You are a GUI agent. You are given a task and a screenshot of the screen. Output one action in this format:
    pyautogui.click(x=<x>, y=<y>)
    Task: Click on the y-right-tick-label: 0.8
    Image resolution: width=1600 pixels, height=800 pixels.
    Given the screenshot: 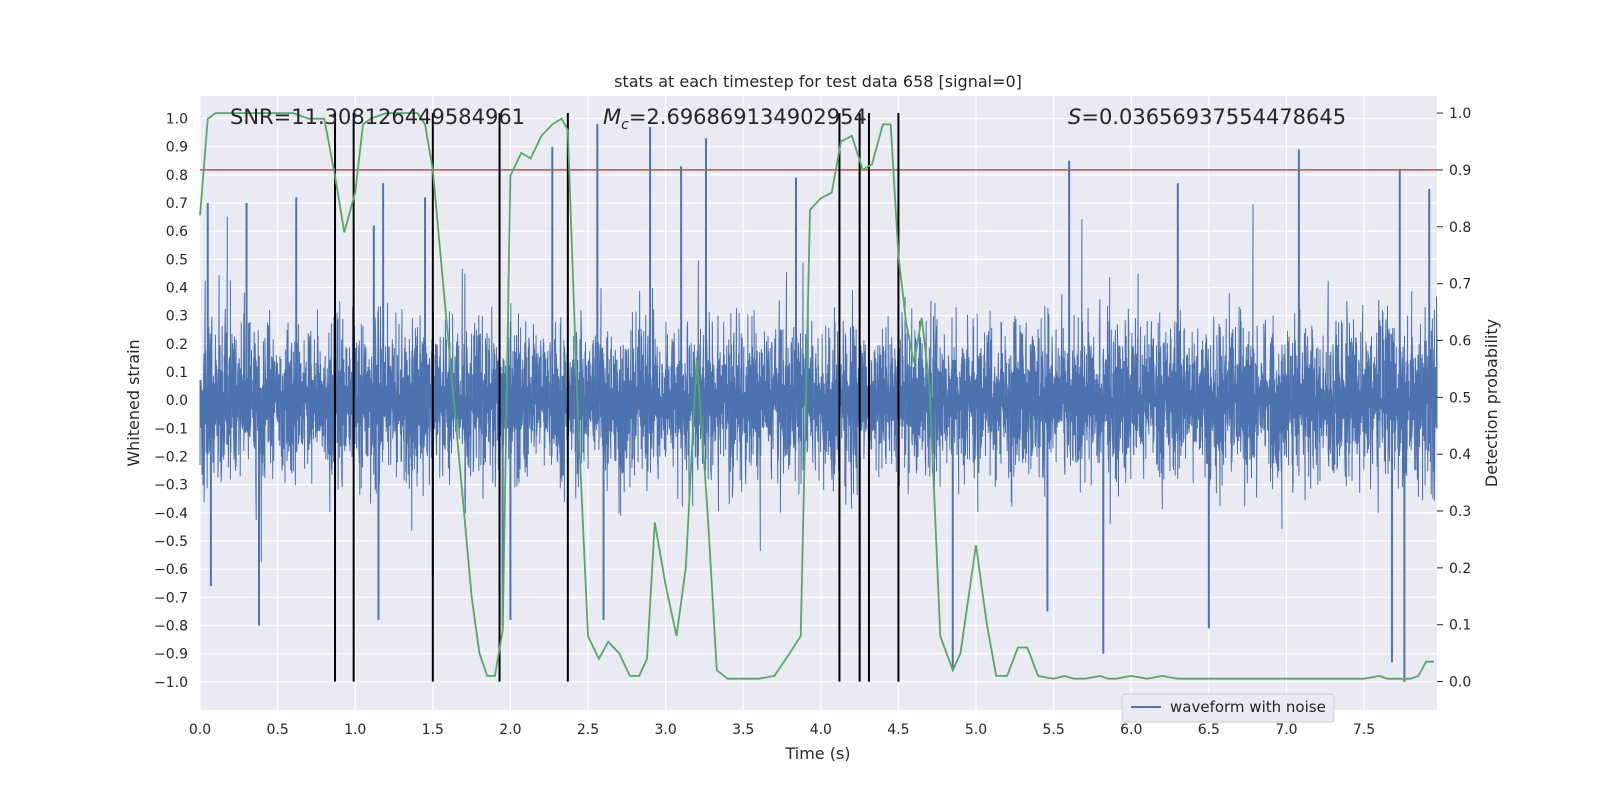 What is the action you would take?
    pyautogui.click(x=1460, y=228)
    